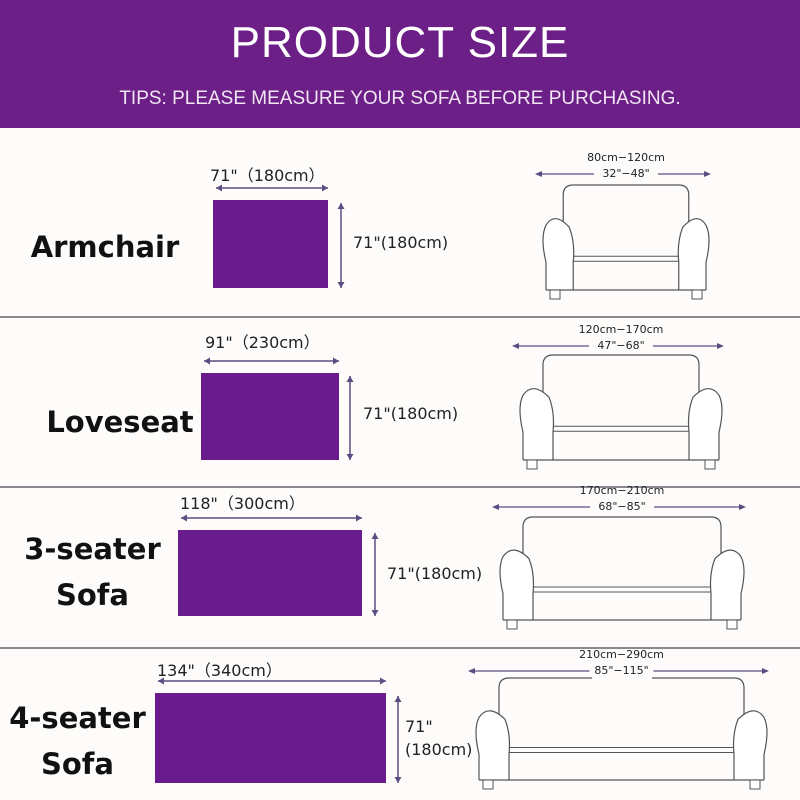  What do you see at coordinates (622, 490) in the screenshot?
I see `sofa-cm-text: 170cm−210cm` at bounding box center [622, 490].